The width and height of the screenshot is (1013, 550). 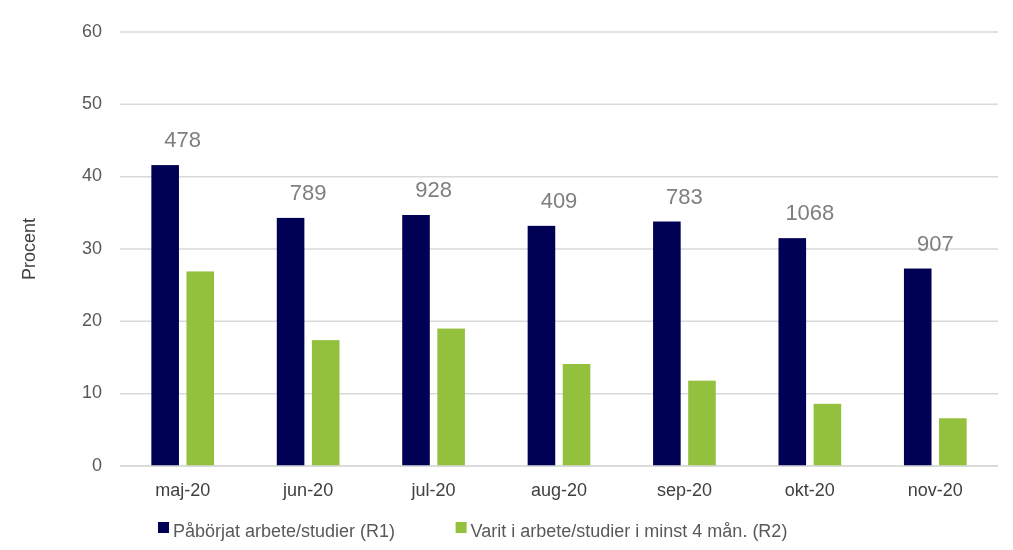 I want to click on x-tick-label: nov-20, so click(x=935, y=490).